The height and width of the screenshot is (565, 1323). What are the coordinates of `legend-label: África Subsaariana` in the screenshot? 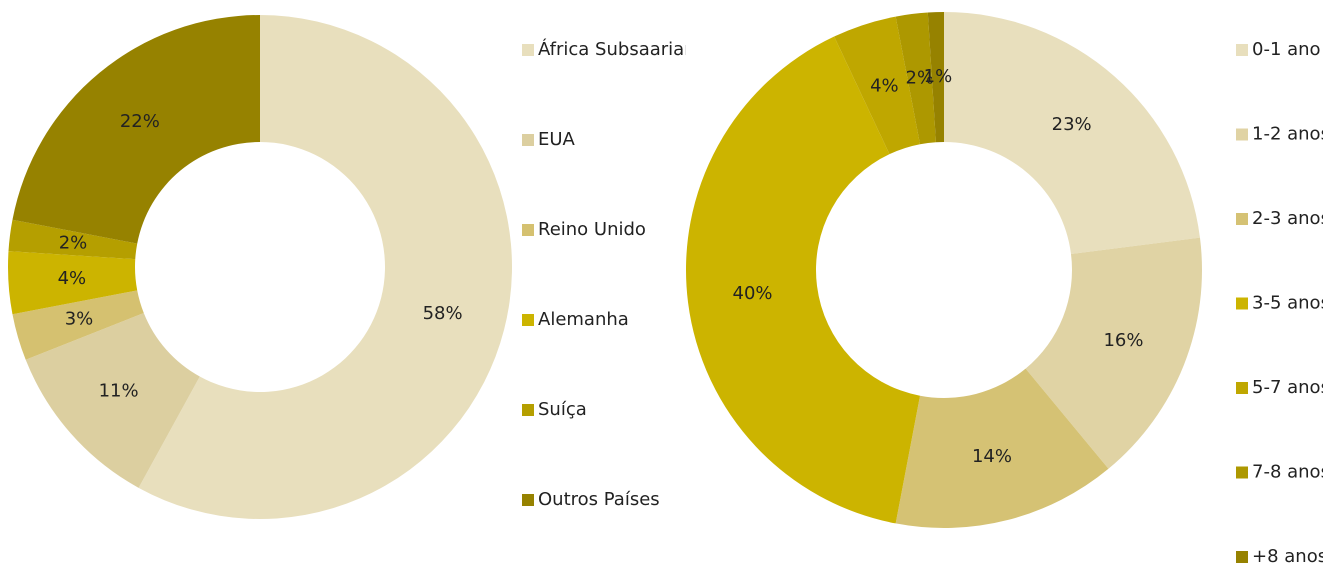 It's located at (622, 49).